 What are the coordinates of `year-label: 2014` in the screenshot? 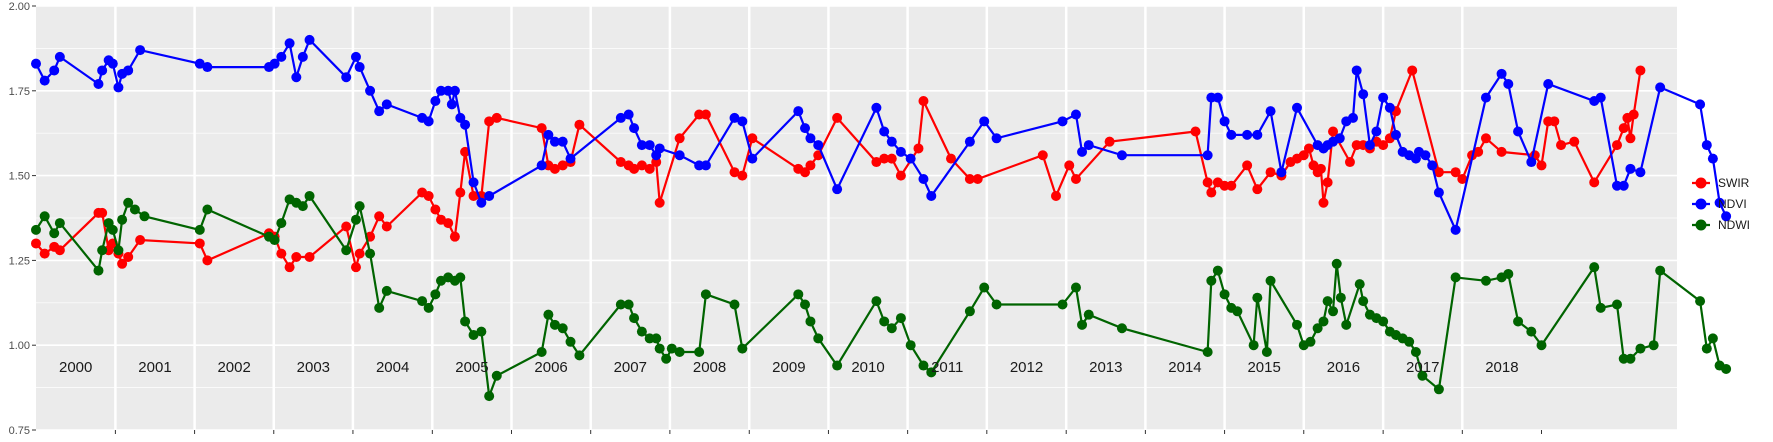 It's located at (1184, 367).